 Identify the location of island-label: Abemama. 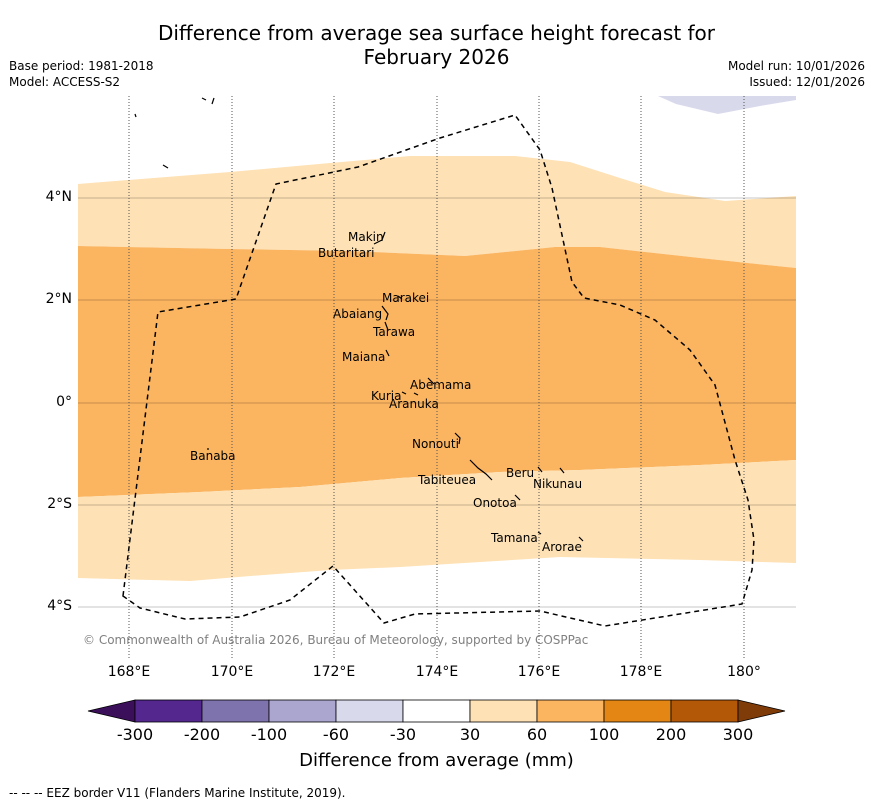
(441, 385).